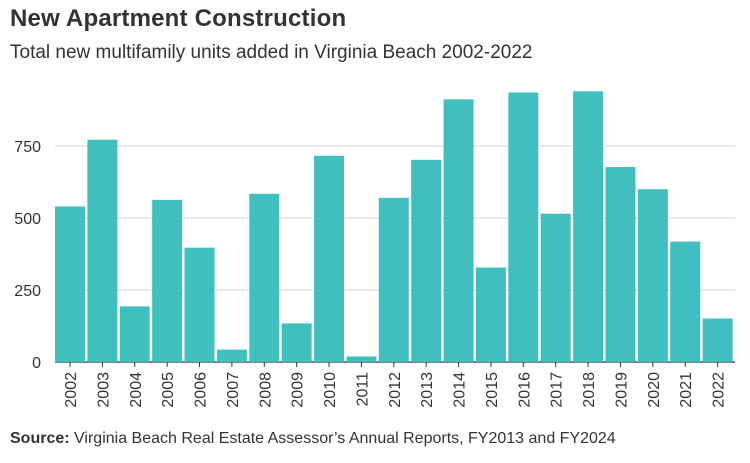 The width and height of the screenshot is (750, 463). Describe the element at coordinates (620, 264) in the screenshot. I see `bar-2019` at that location.